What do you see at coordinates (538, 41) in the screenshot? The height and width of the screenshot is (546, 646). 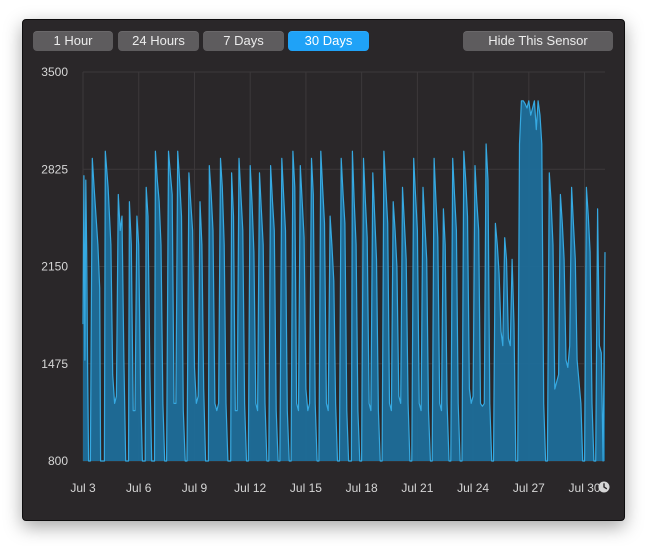 I see `hide-sensor-button: Hide This Sensor` at bounding box center [538, 41].